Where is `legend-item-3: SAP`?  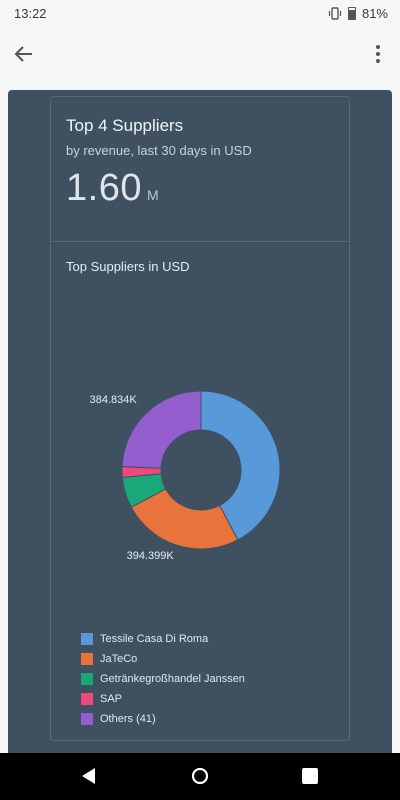
legend-item-3: SAP is located at coordinates (163, 699).